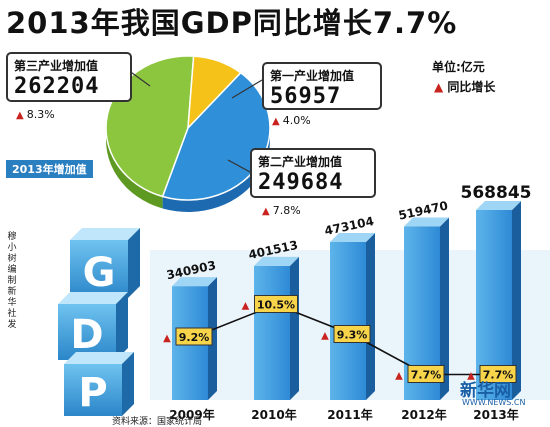 The height and width of the screenshot is (427, 550). I want to click on secondary-callout: 第二产业增加值 249684, so click(313, 173).